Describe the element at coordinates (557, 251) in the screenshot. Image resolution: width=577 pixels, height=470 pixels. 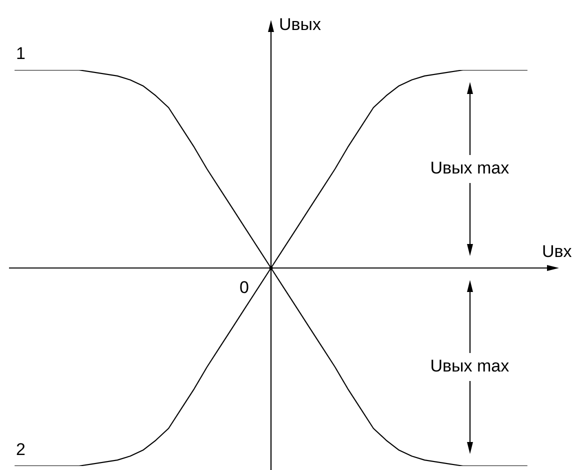
I see `x-axis-title: Uвх` at that location.